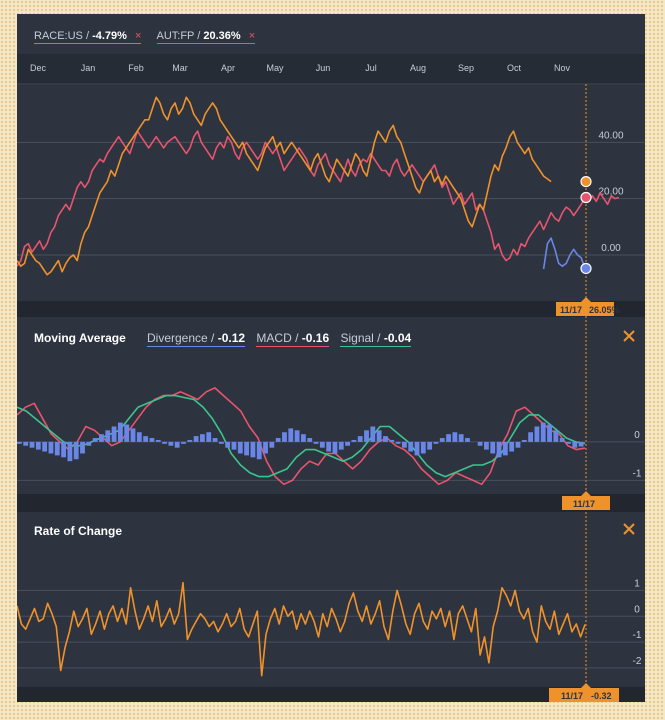  What do you see at coordinates (252, 36) in the screenshot?
I see `remove-aut-close-icon: ×` at bounding box center [252, 36].